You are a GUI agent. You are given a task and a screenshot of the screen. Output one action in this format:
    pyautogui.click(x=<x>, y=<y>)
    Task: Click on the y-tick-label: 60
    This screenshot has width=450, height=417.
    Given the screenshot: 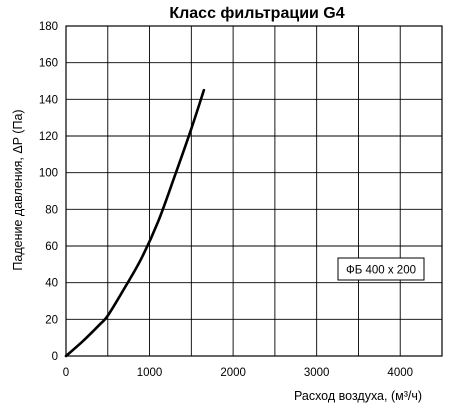 What is the action you would take?
    pyautogui.click(x=51, y=247)
    